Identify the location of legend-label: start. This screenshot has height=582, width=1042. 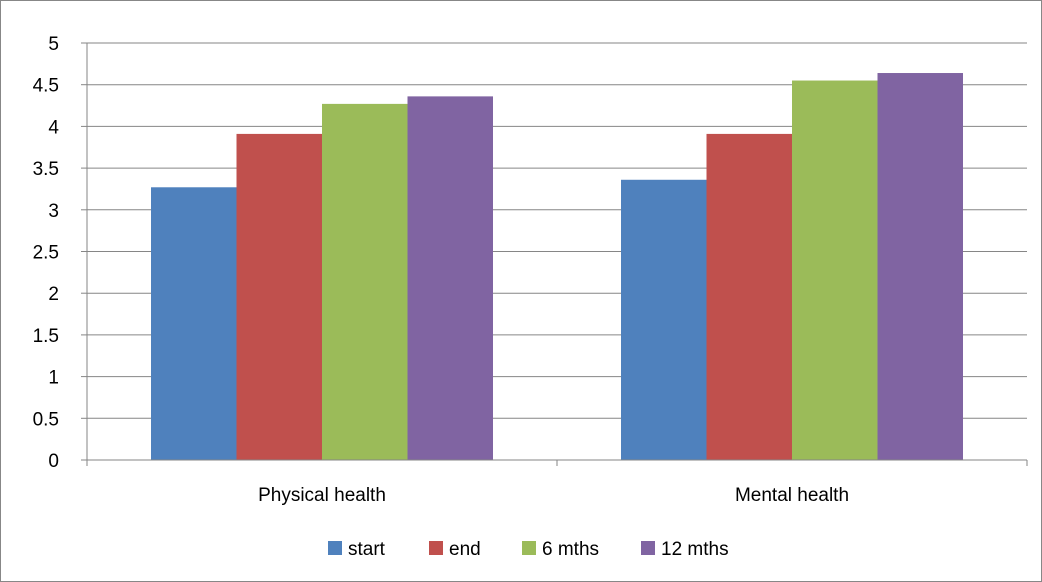
(367, 549).